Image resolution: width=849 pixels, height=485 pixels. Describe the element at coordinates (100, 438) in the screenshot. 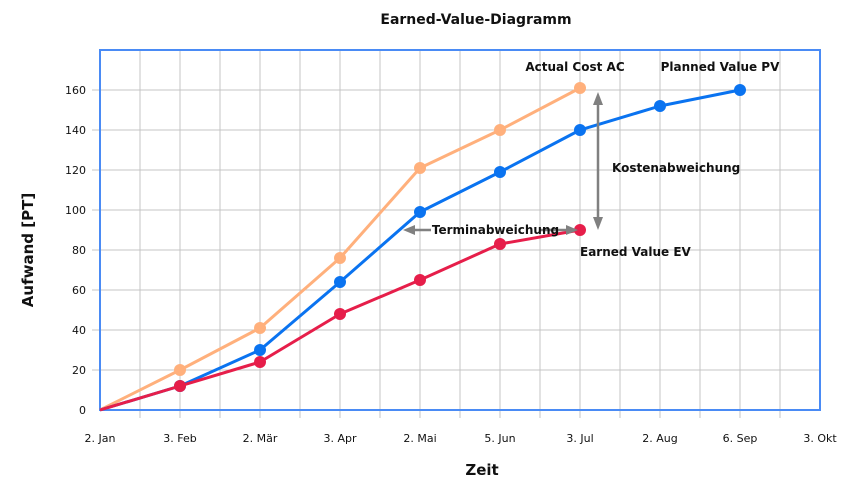

I see `x-tick-label: 2. Jan` at that location.